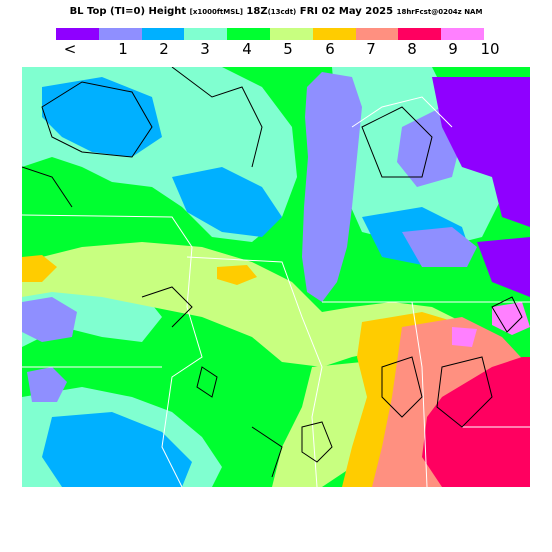 This screenshot has height=552, width=552. Describe the element at coordinates (274, 49) in the screenshot. I see `legend-labels: < 1 2 3 4 5 6 7 8 9 10` at that location.